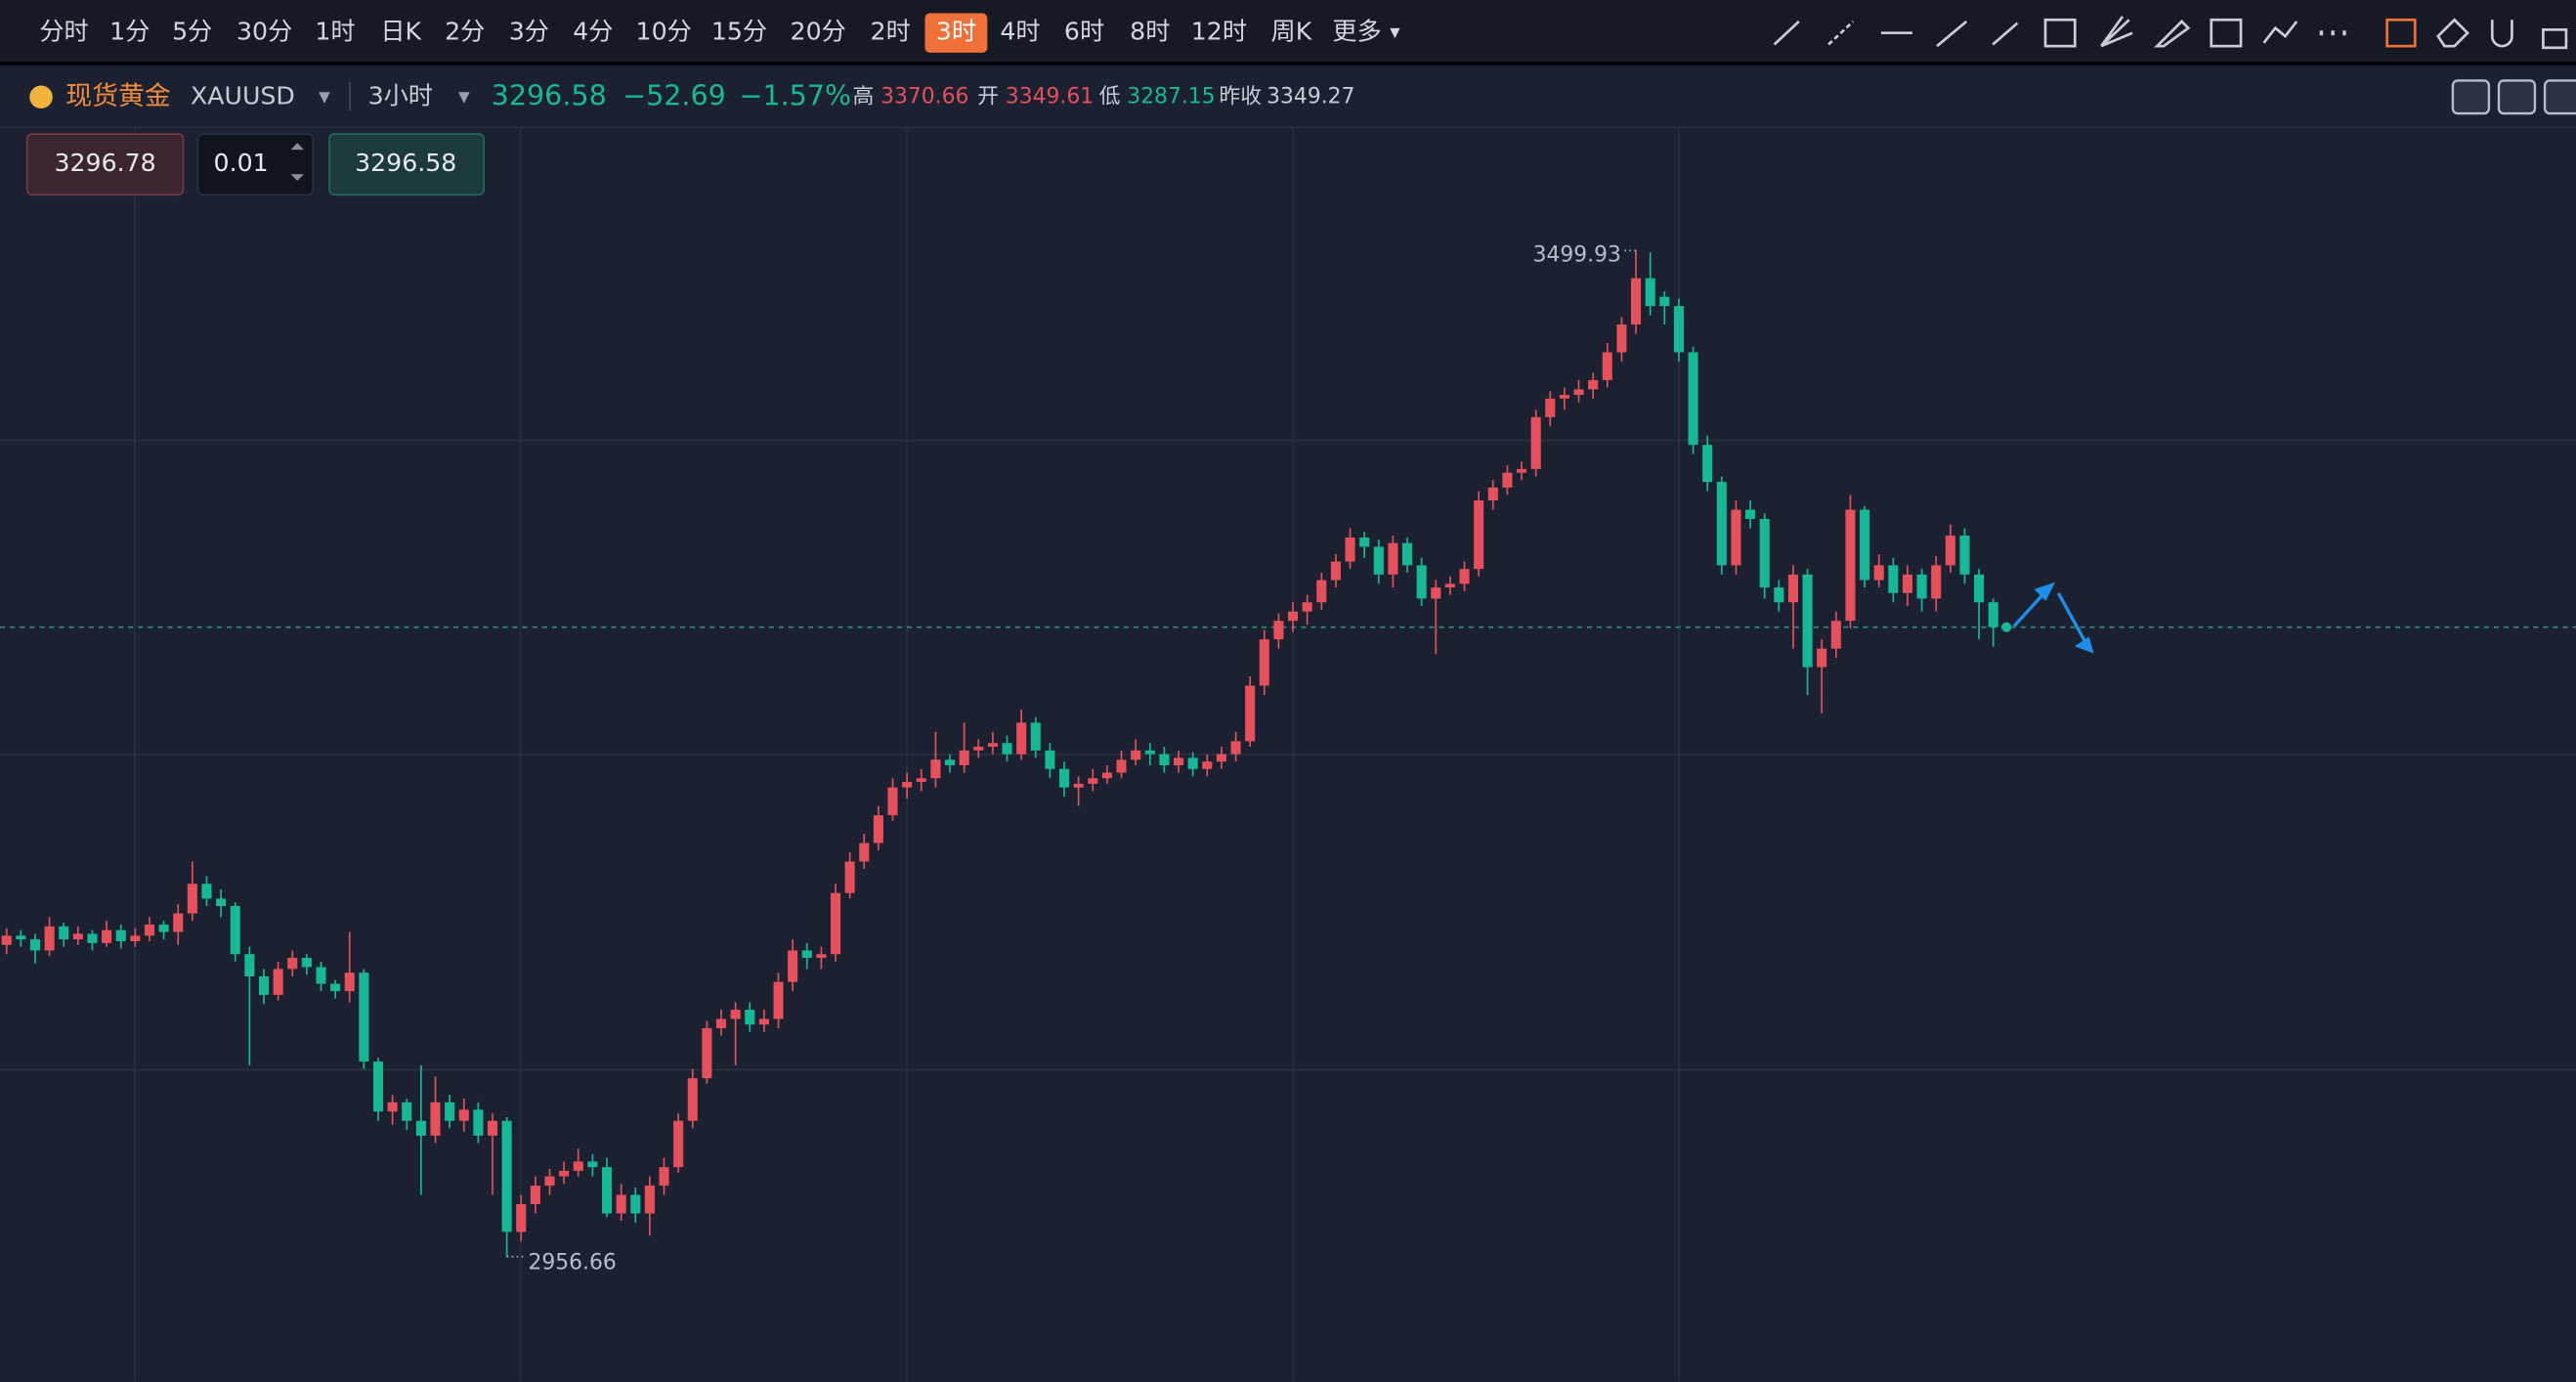 This screenshot has height=1382, width=2576. What do you see at coordinates (64, 32) in the screenshot?
I see `interval-tab: 分时` at bounding box center [64, 32].